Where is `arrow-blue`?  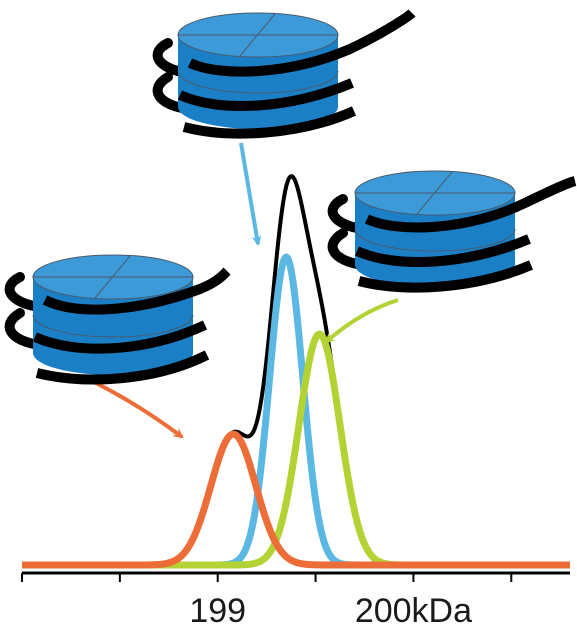 arrow-blue is located at coordinates (250, 194).